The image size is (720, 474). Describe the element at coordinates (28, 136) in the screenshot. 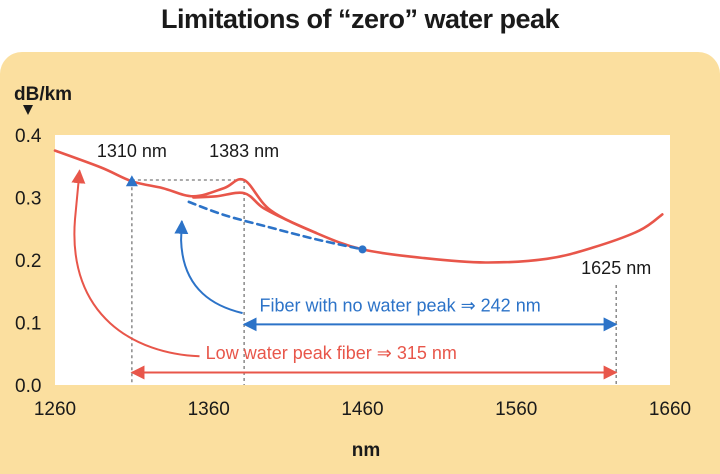

I see `y-tick-label: 0.4` at that location.